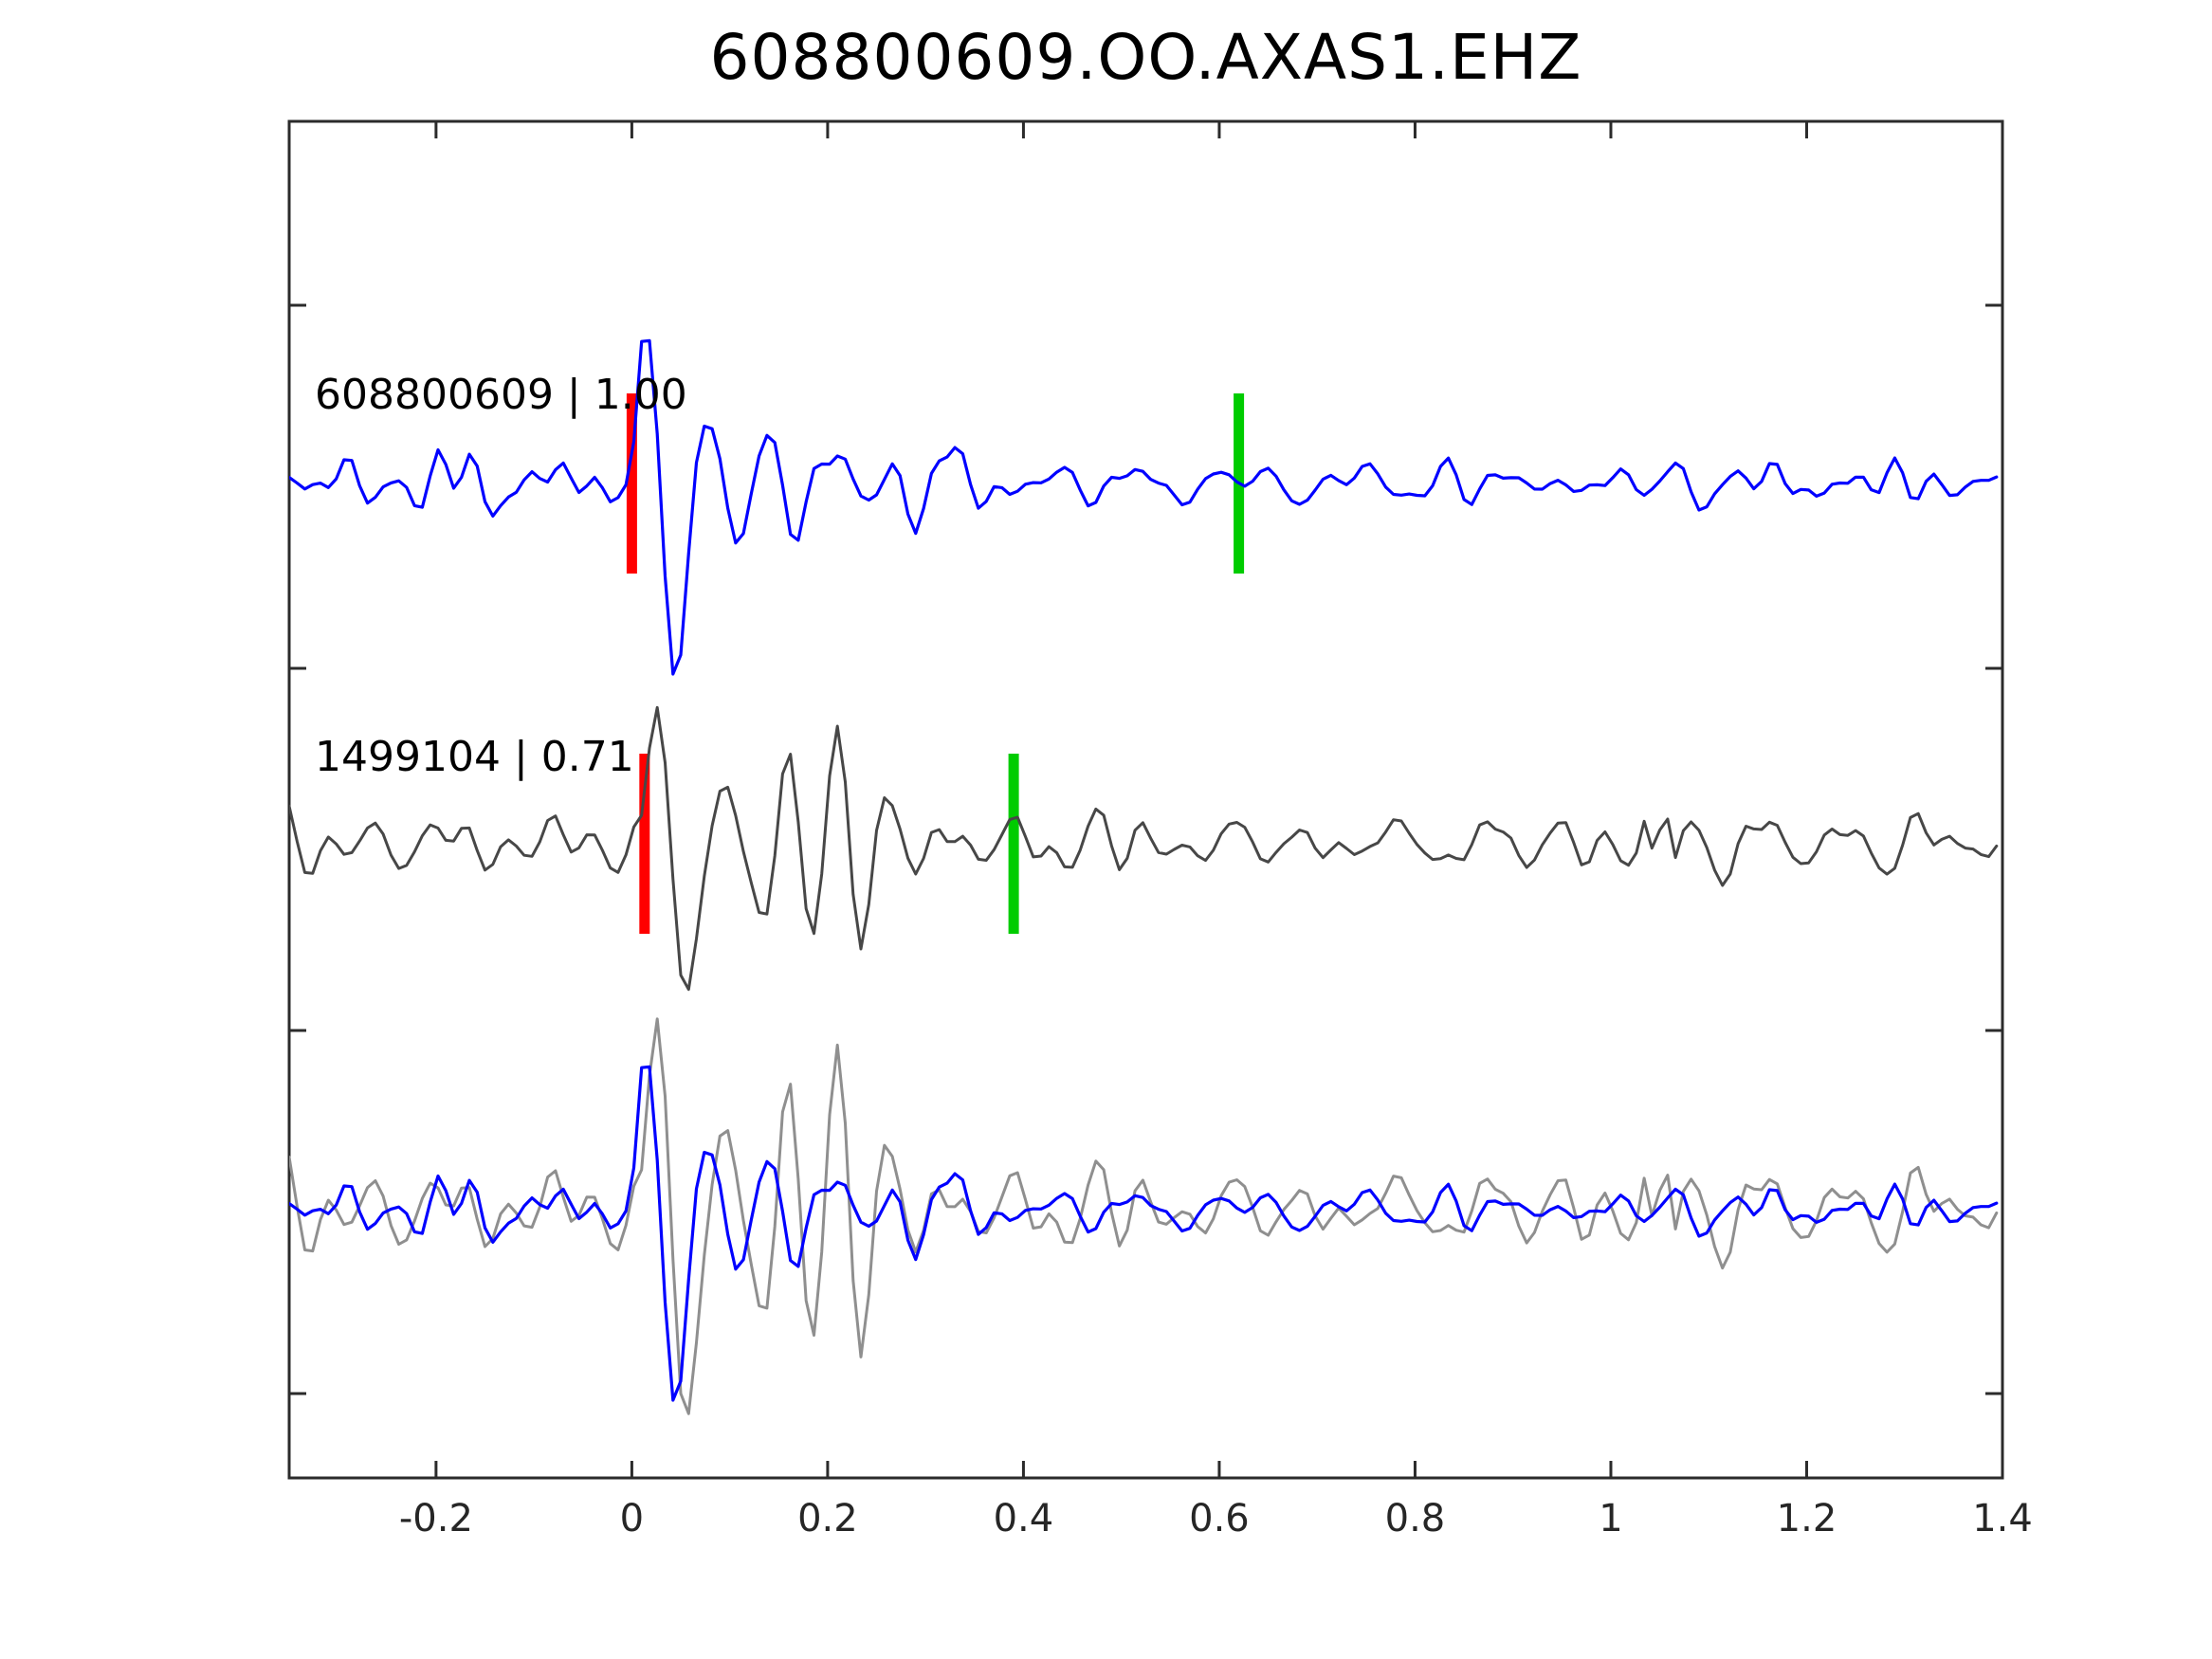 This screenshot has height=1659, width=2212. Describe the element at coordinates (501, 395) in the screenshot. I see `trace-label-template: 608800609 | 1.00` at that location.